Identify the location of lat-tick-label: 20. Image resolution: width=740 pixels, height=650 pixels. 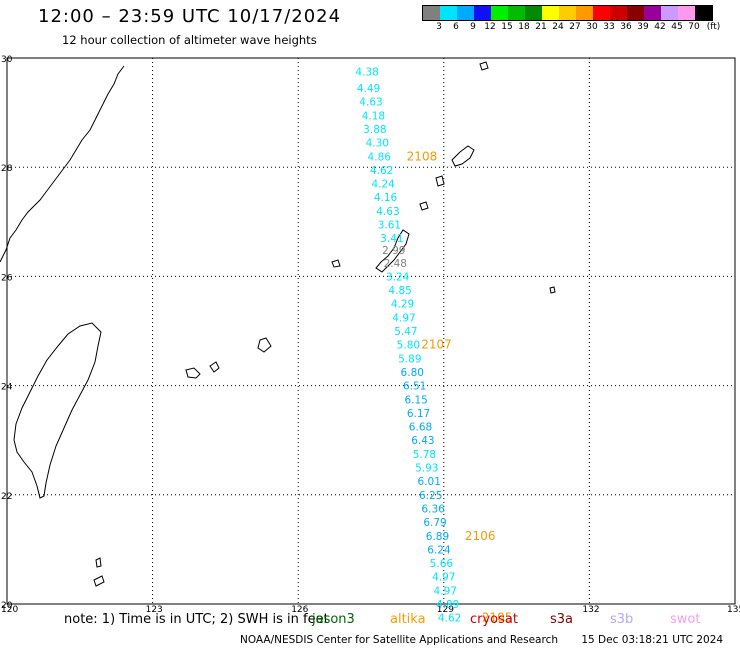
(7, 606).